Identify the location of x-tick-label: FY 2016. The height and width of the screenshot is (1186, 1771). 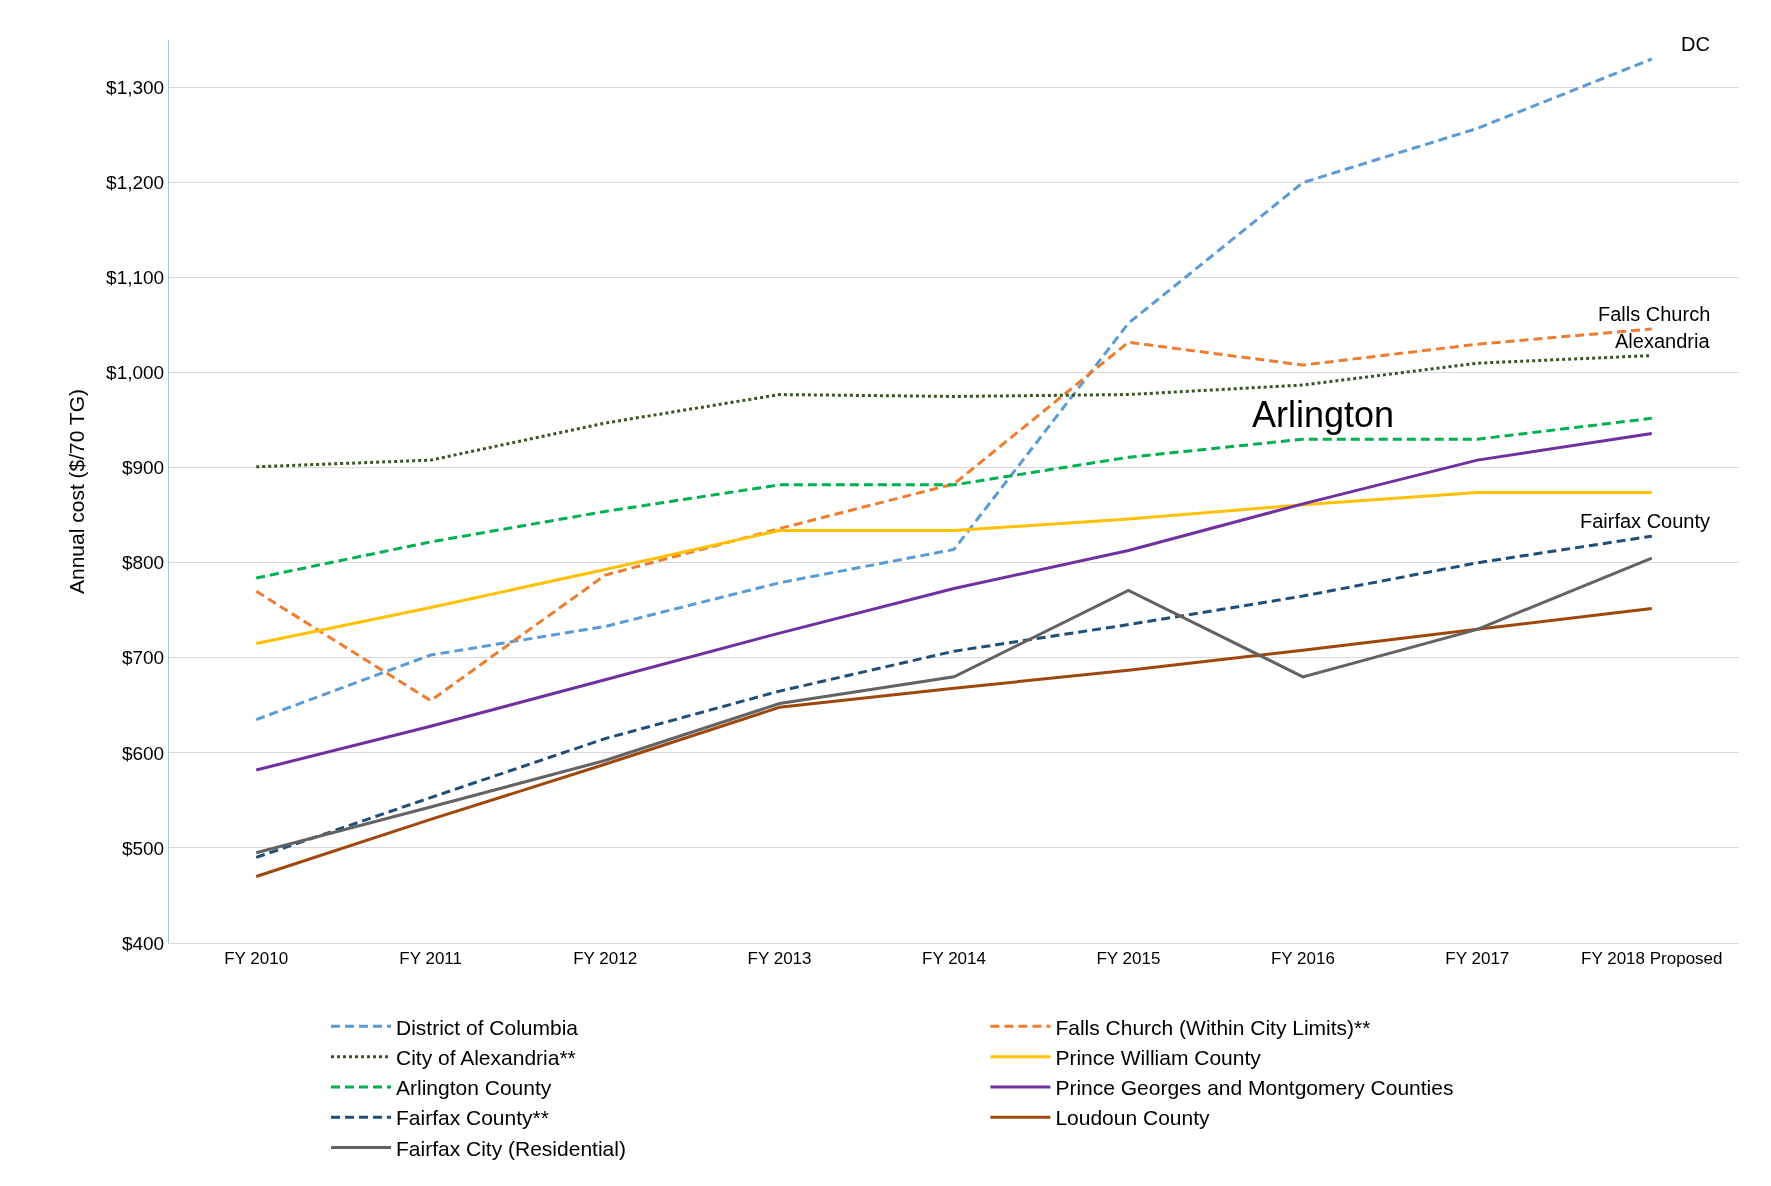
(1302, 959).